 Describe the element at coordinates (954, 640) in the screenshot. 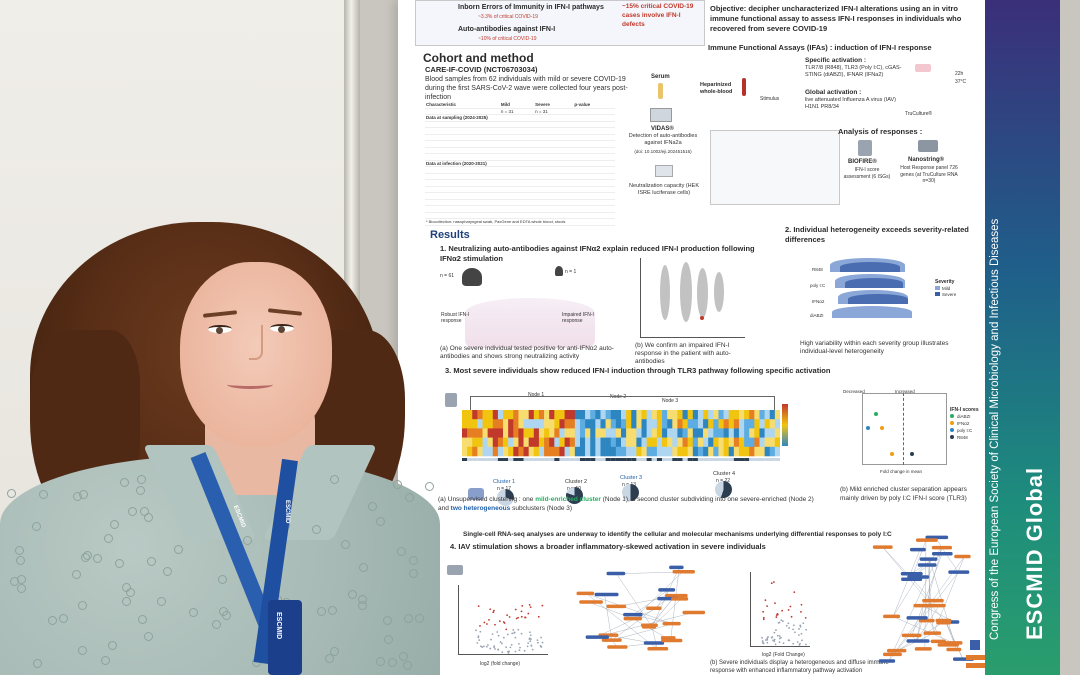

I see `network-edge` at that location.